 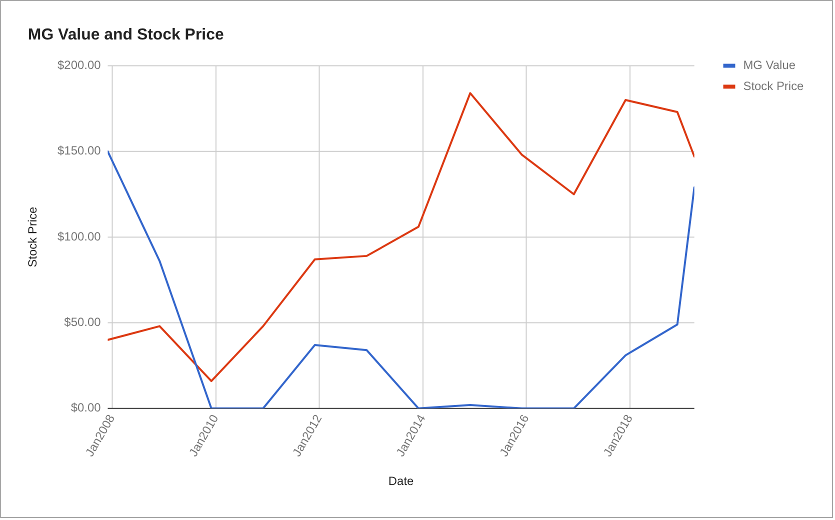 What do you see at coordinates (80, 65) in the screenshot?
I see `y-tick-label: $200.00` at bounding box center [80, 65].